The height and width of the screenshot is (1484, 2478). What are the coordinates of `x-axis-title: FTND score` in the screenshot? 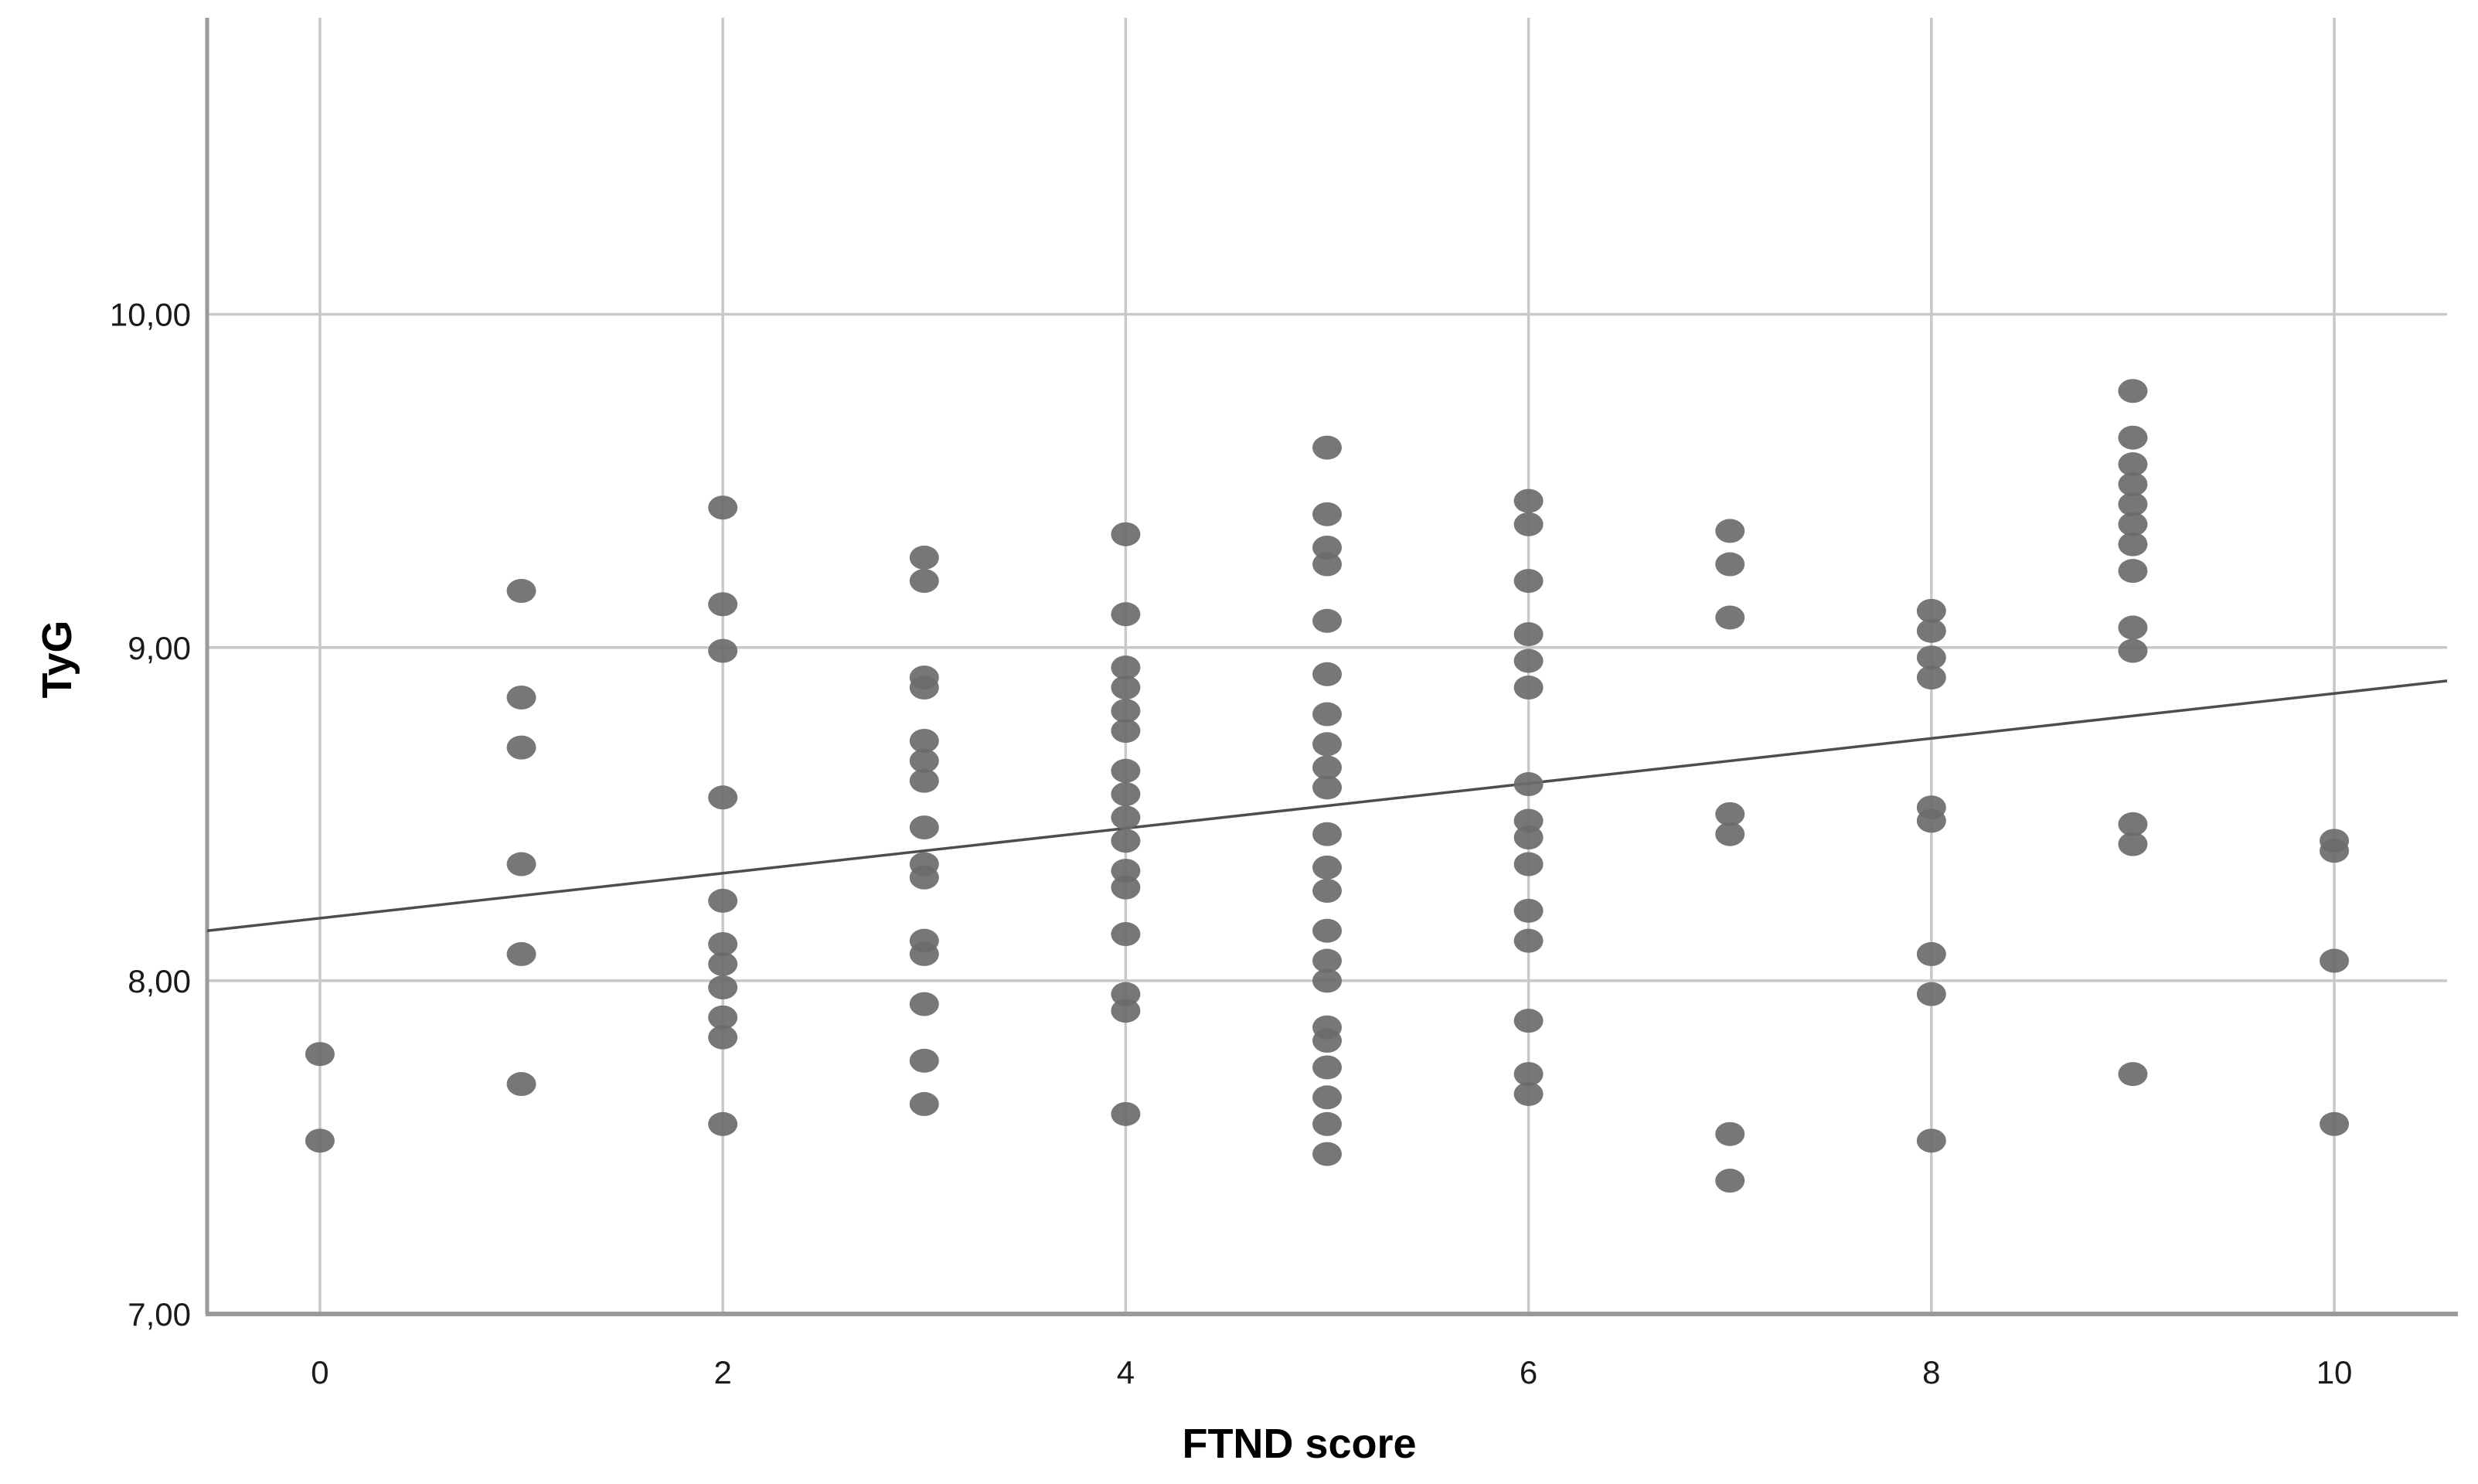 It's located at (1299, 1444).